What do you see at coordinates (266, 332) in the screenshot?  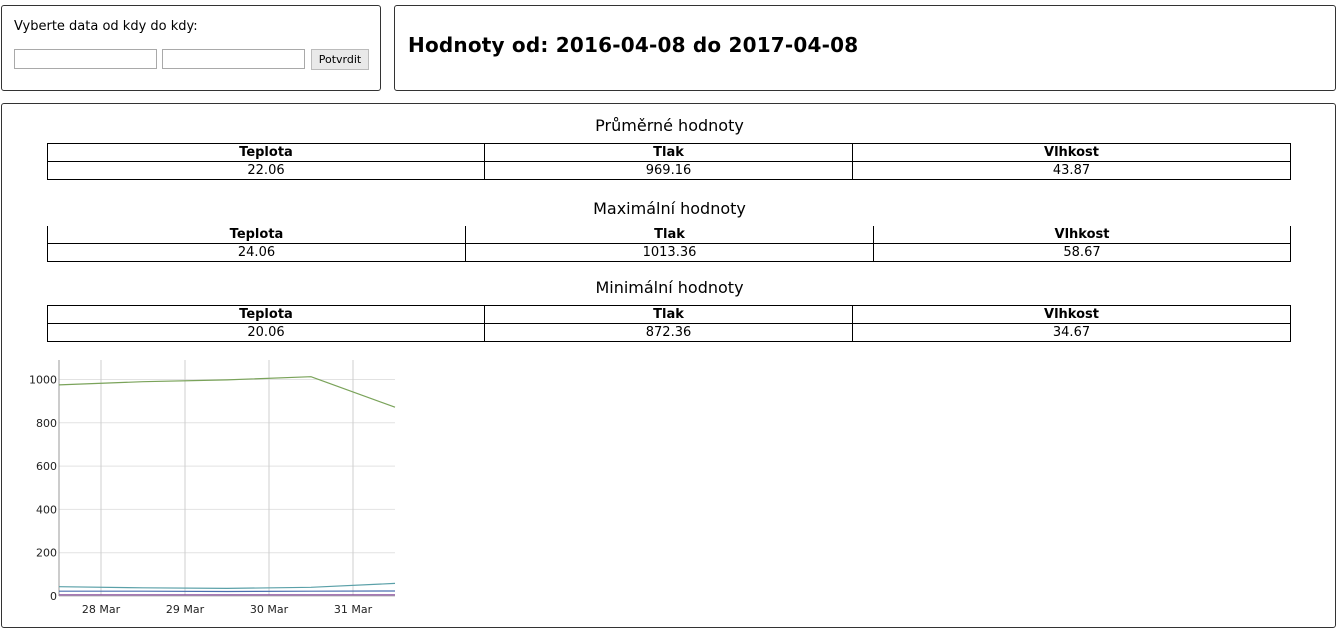 I see `temperature-value: 20.06` at bounding box center [266, 332].